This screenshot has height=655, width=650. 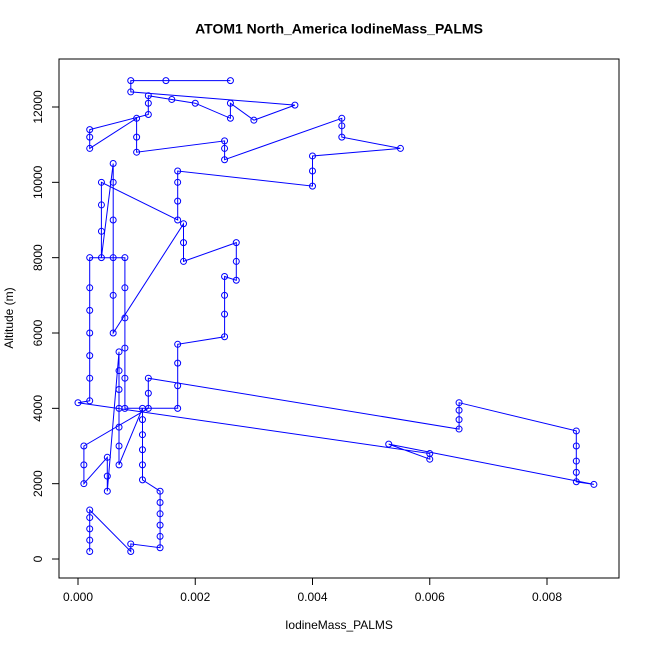 What do you see at coordinates (9, 317) in the screenshot?
I see `y-axis-title: Altitude (m)` at bounding box center [9, 317].